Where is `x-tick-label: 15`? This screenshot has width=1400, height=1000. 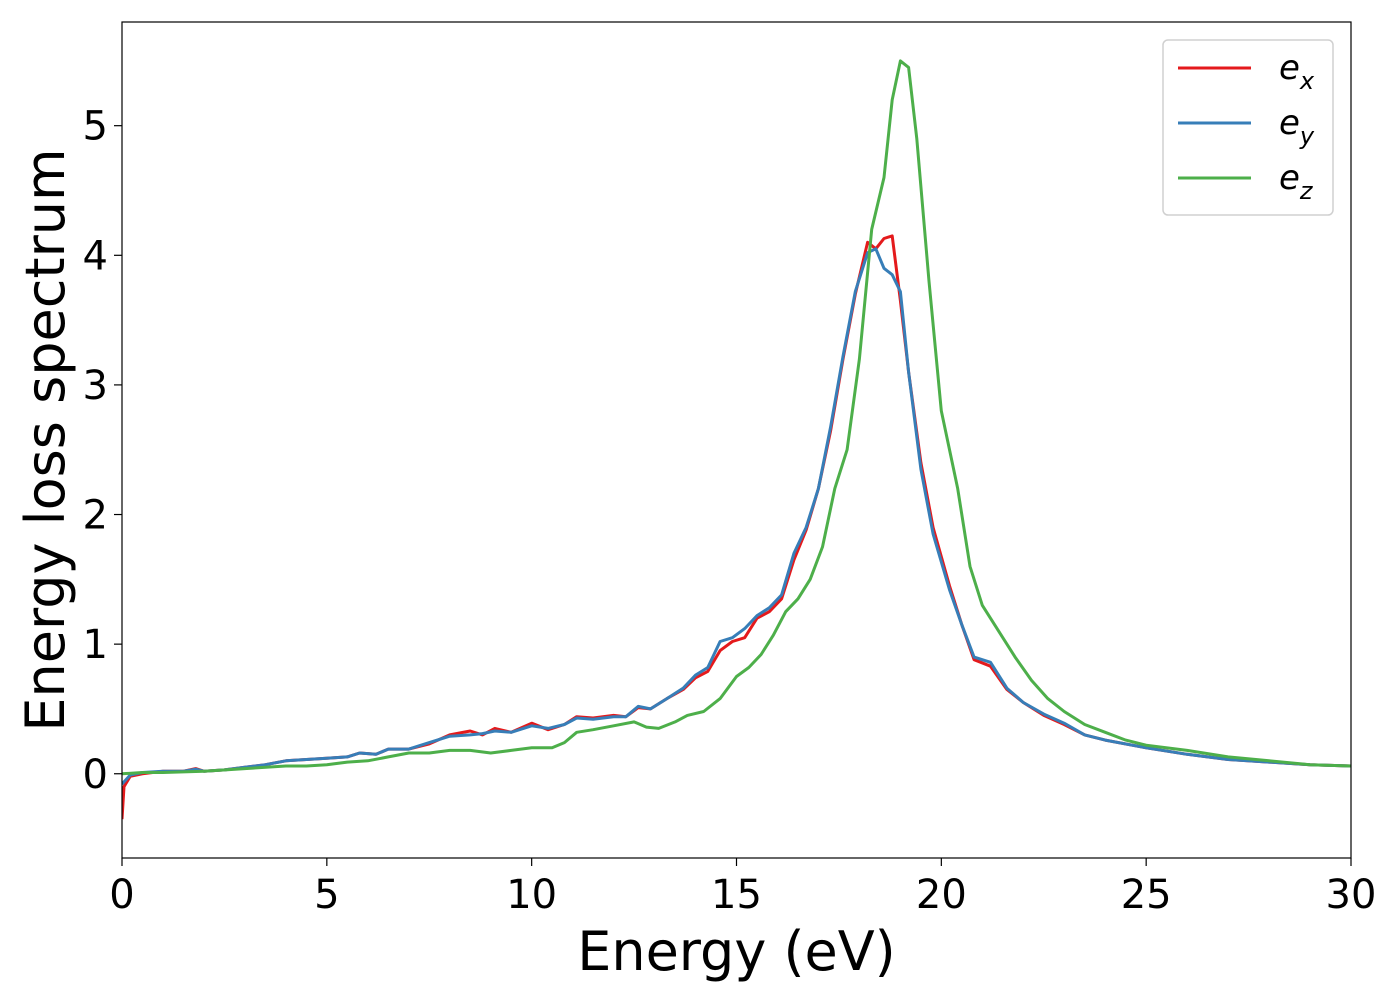
x-tick-label: 15 is located at coordinates (736, 895).